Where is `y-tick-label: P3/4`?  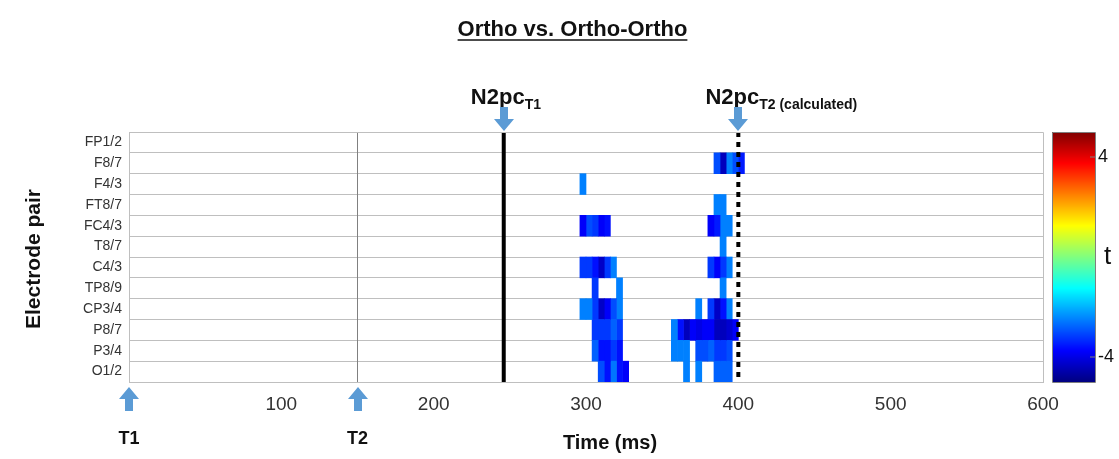
y-tick-label: P3/4 is located at coordinates (108, 349).